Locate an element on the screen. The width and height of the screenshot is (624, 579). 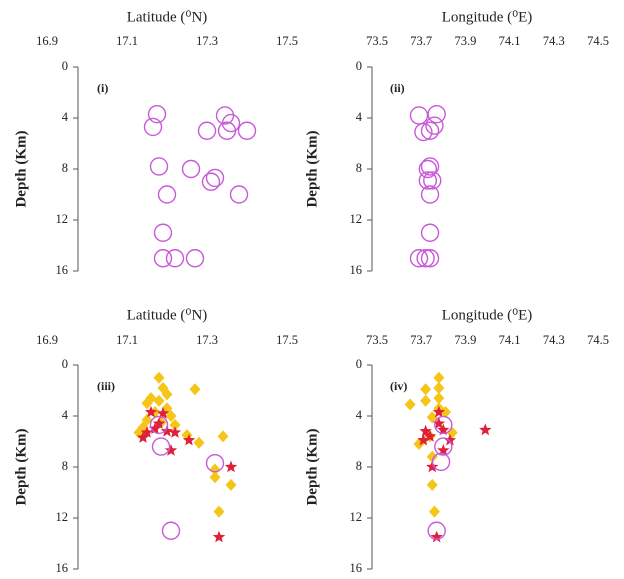
x-tick-label: 16.9 is located at coordinates (47, 41).